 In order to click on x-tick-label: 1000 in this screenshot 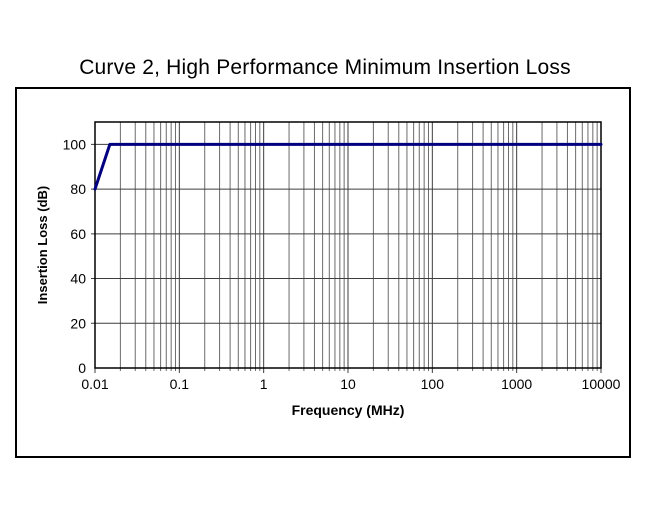, I will do `click(516, 384)`.